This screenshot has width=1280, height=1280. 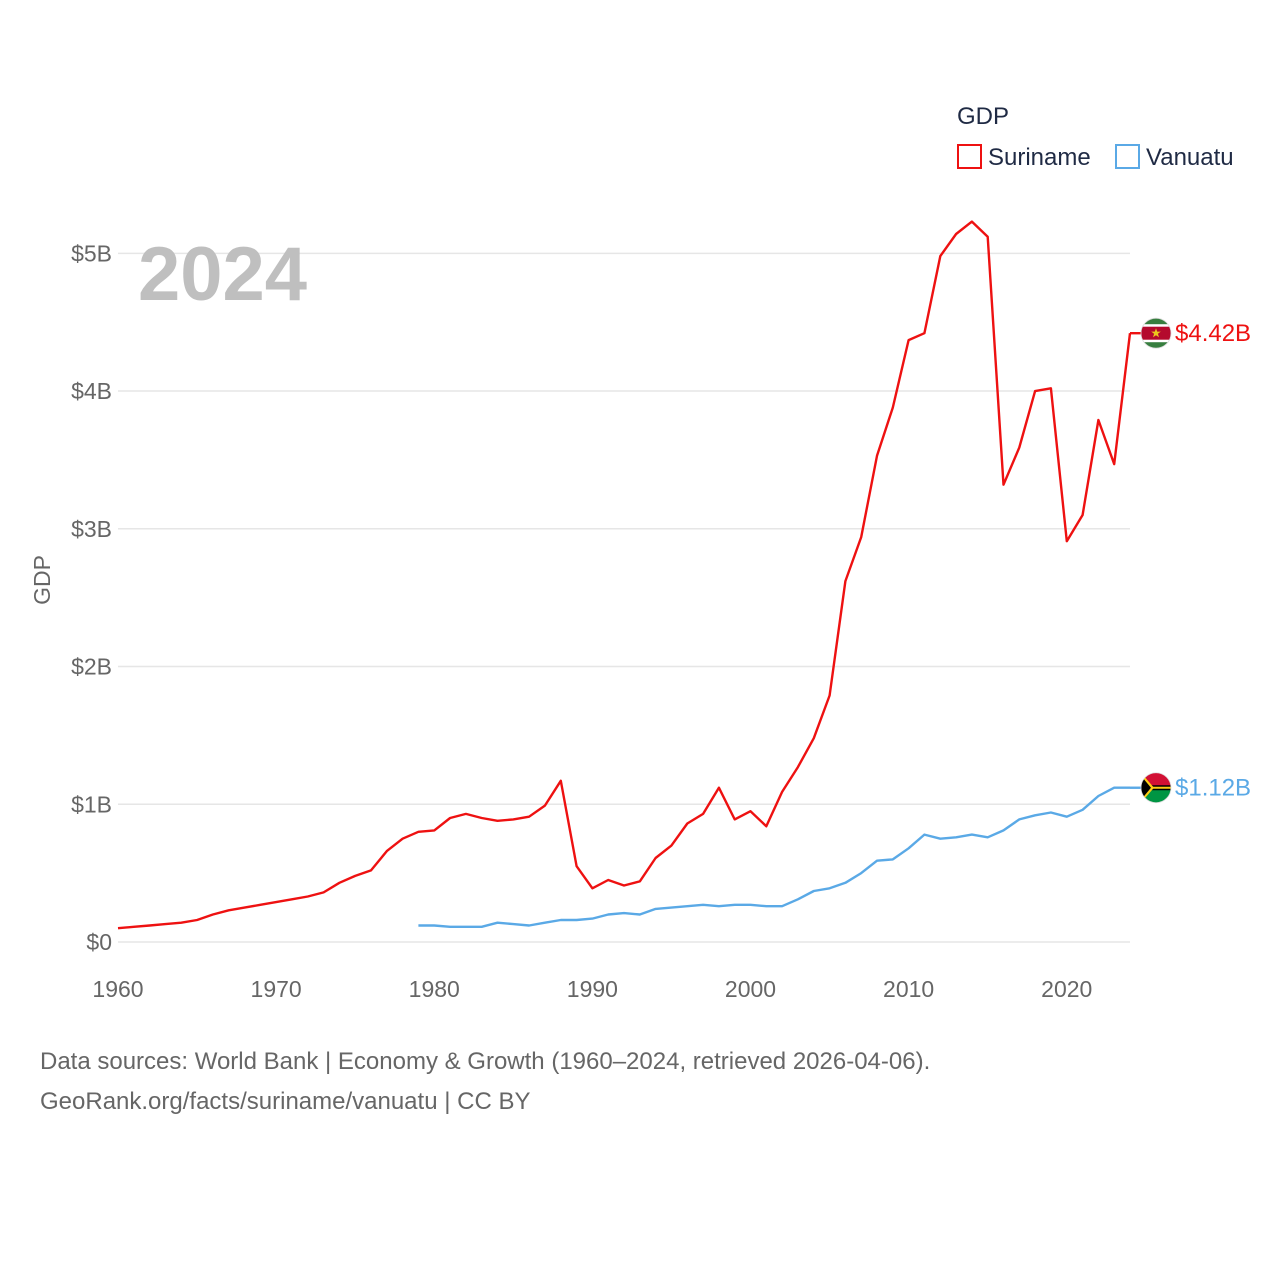 I want to click on x-tick-label: 1980, so click(x=434, y=989).